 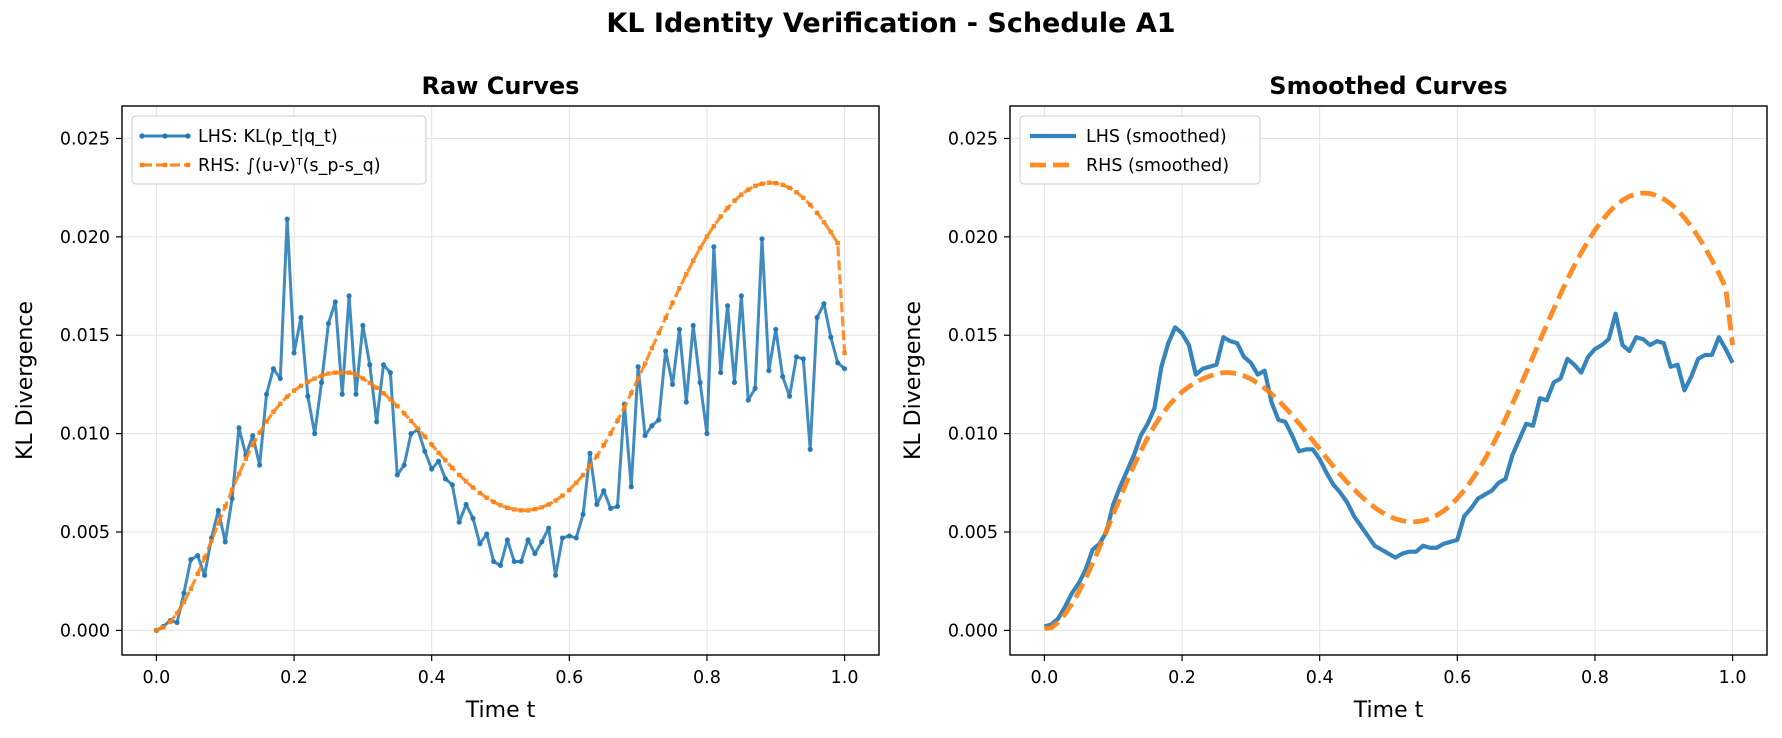 What do you see at coordinates (85, 139) in the screenshot?
I see `y-tick-label: 0.025` at bounding box center [85, 139].